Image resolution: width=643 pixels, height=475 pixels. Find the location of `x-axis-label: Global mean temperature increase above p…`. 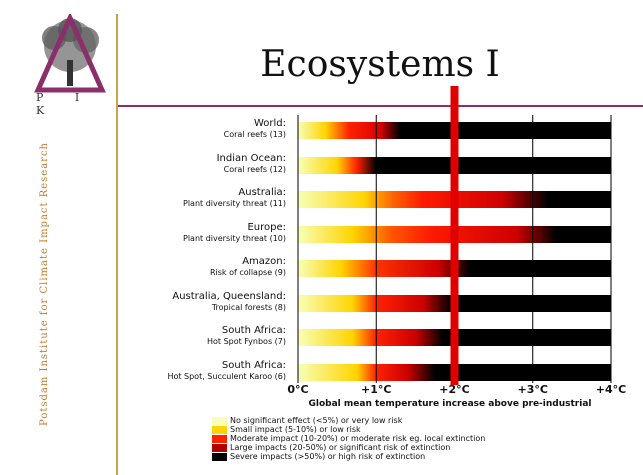

x-axis-label: Global mean temperature increase above p… is located at coordinates (450, 404).